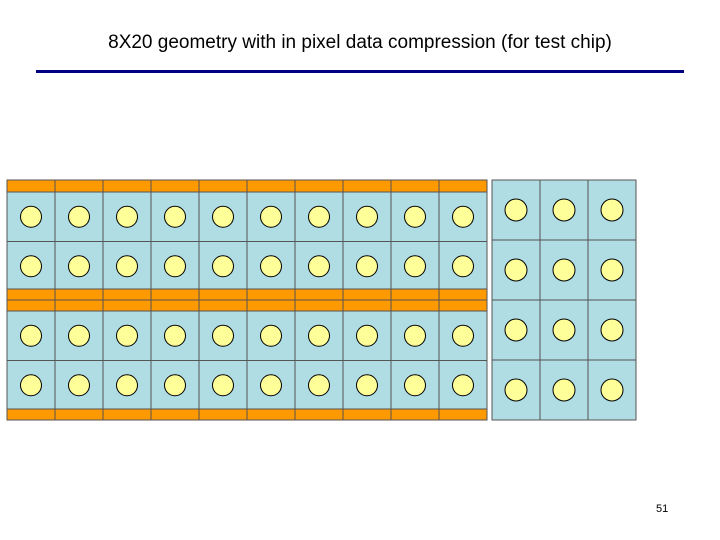 Image resolution: width=720 pixels, height=540 pixels. Describe the element at coordinates (360, 71) in the screenshot. I see `title-underline` at that location.